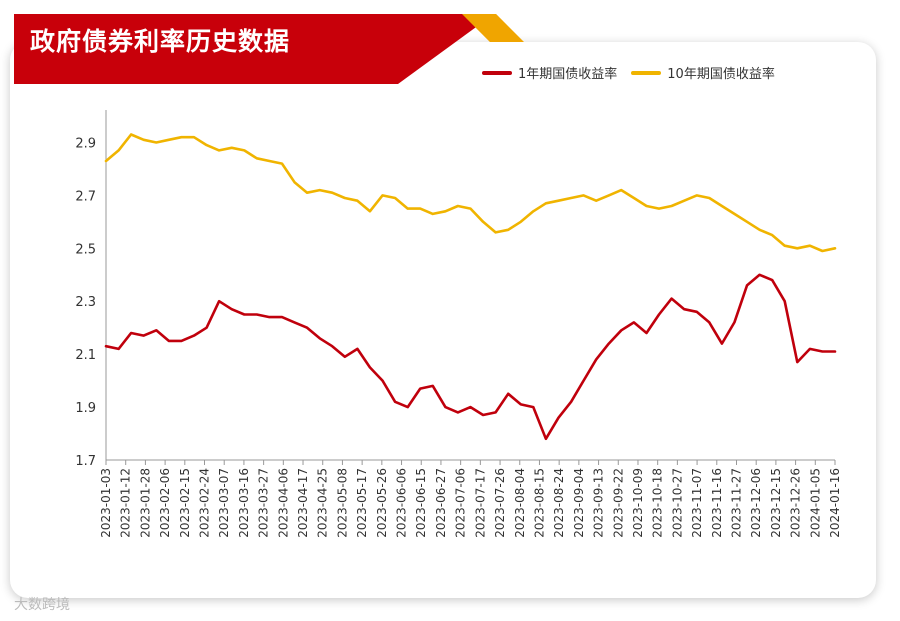 The image size is (900, 621). I want to click on x-tick-label: 2023-06-27, so click(441, 503).